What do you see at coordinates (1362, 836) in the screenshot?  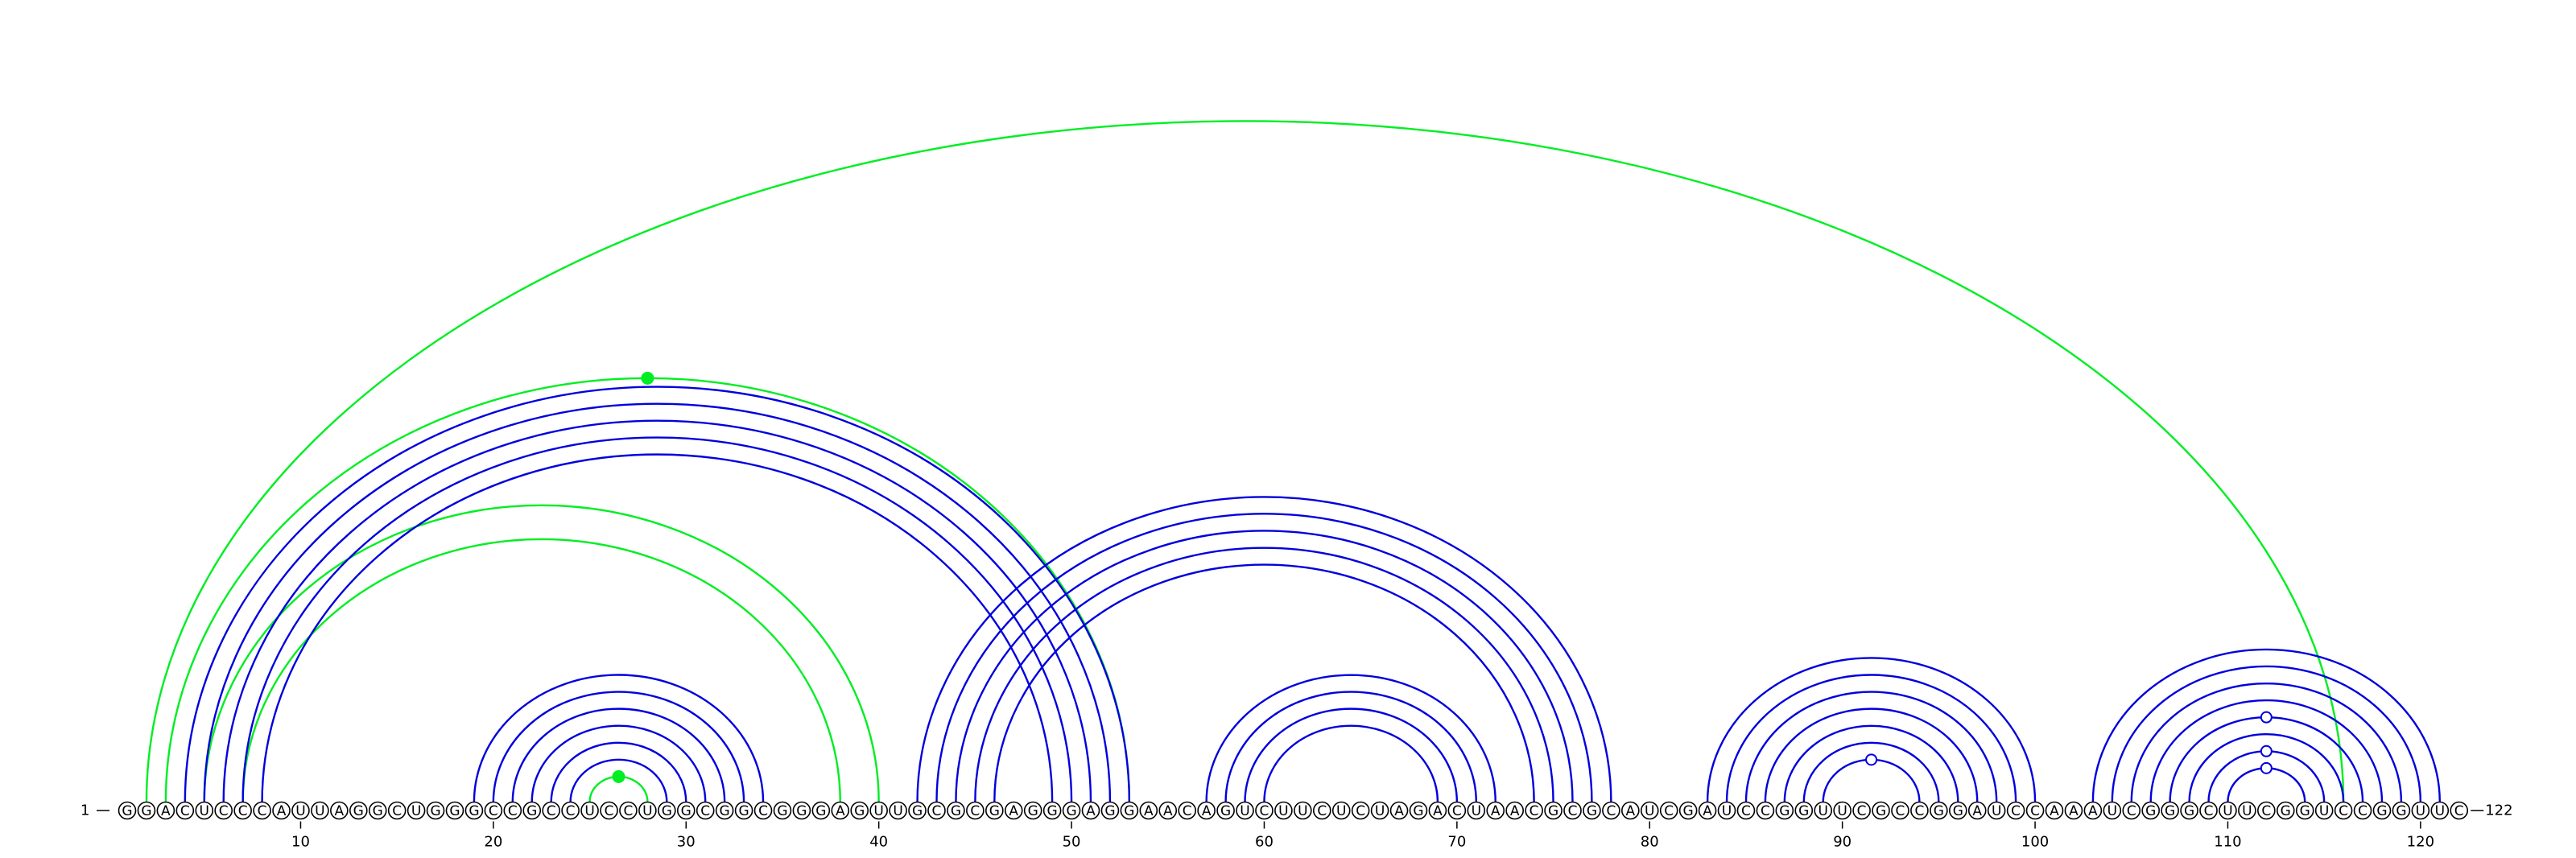 I see `position-axis: 10 20 30 40 50 60 70 80 90 100 110 120` at bounding box center [1362, 836].